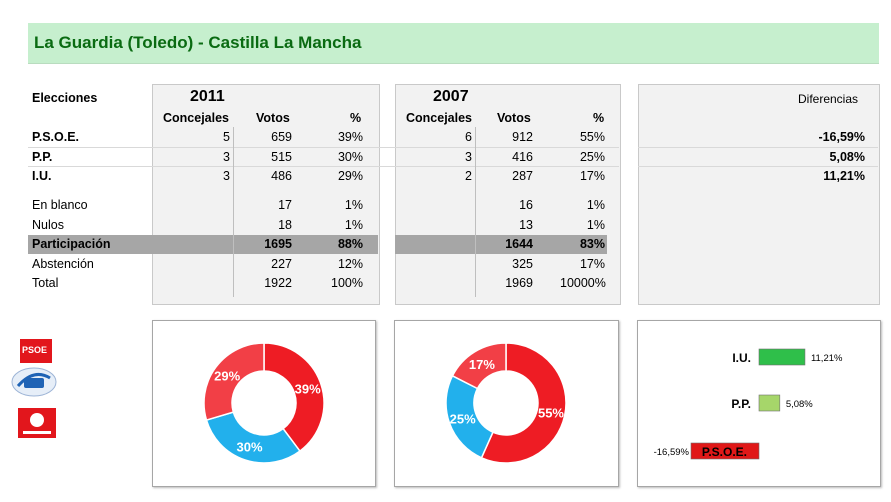 This screenshot has height=502, width=891. What do you see at coordinates (782, 357) in the screenshot?
I see `diff-bar-iu` at bounding box center [782, 357].